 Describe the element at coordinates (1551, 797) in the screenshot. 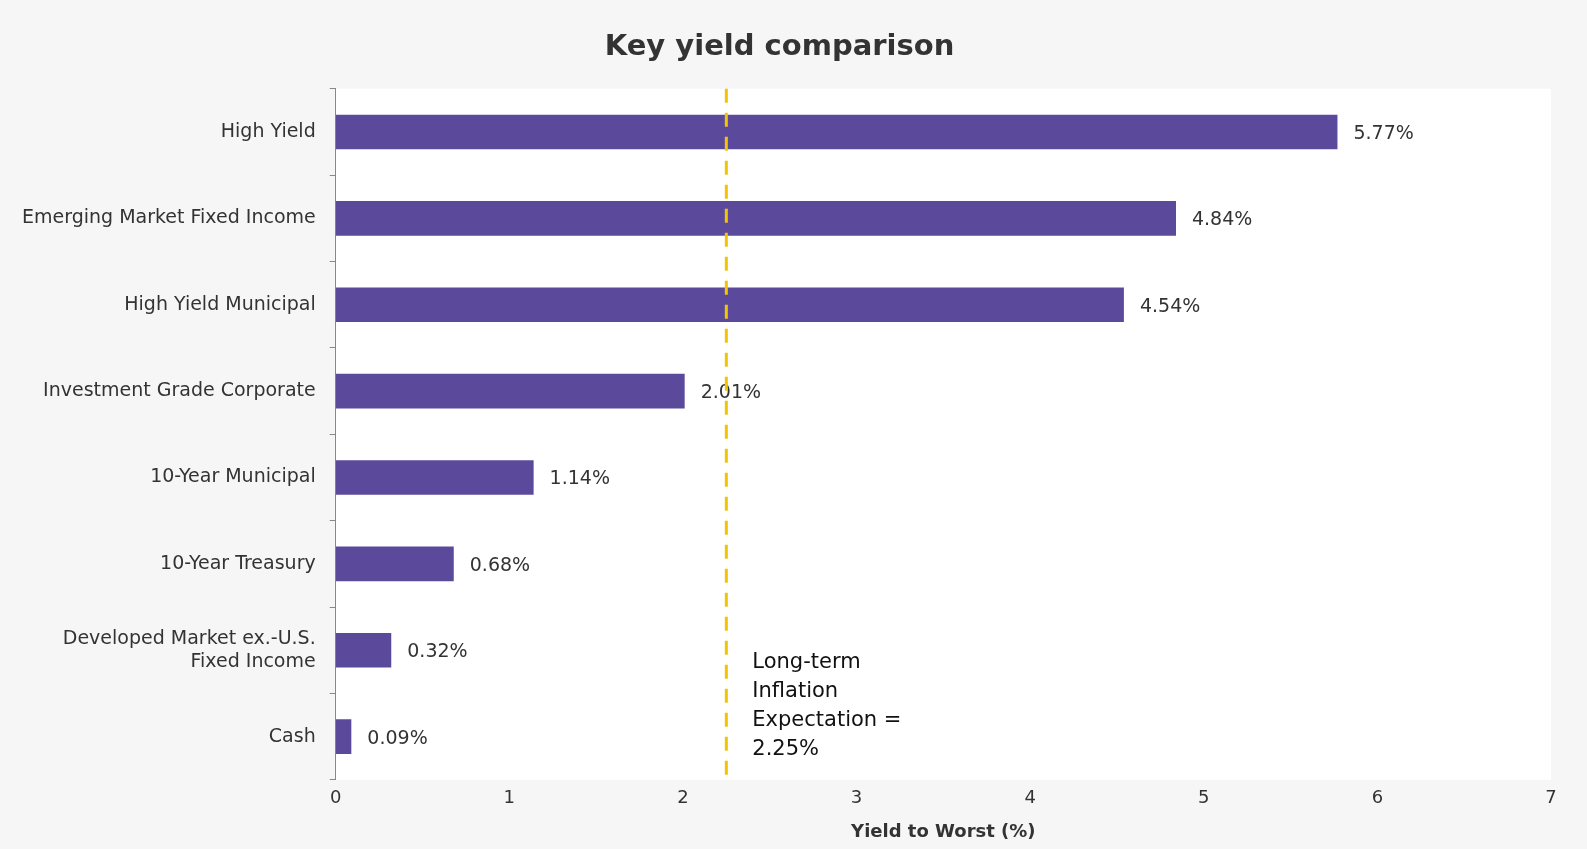

I see `x-tick-label: 7` at that location.